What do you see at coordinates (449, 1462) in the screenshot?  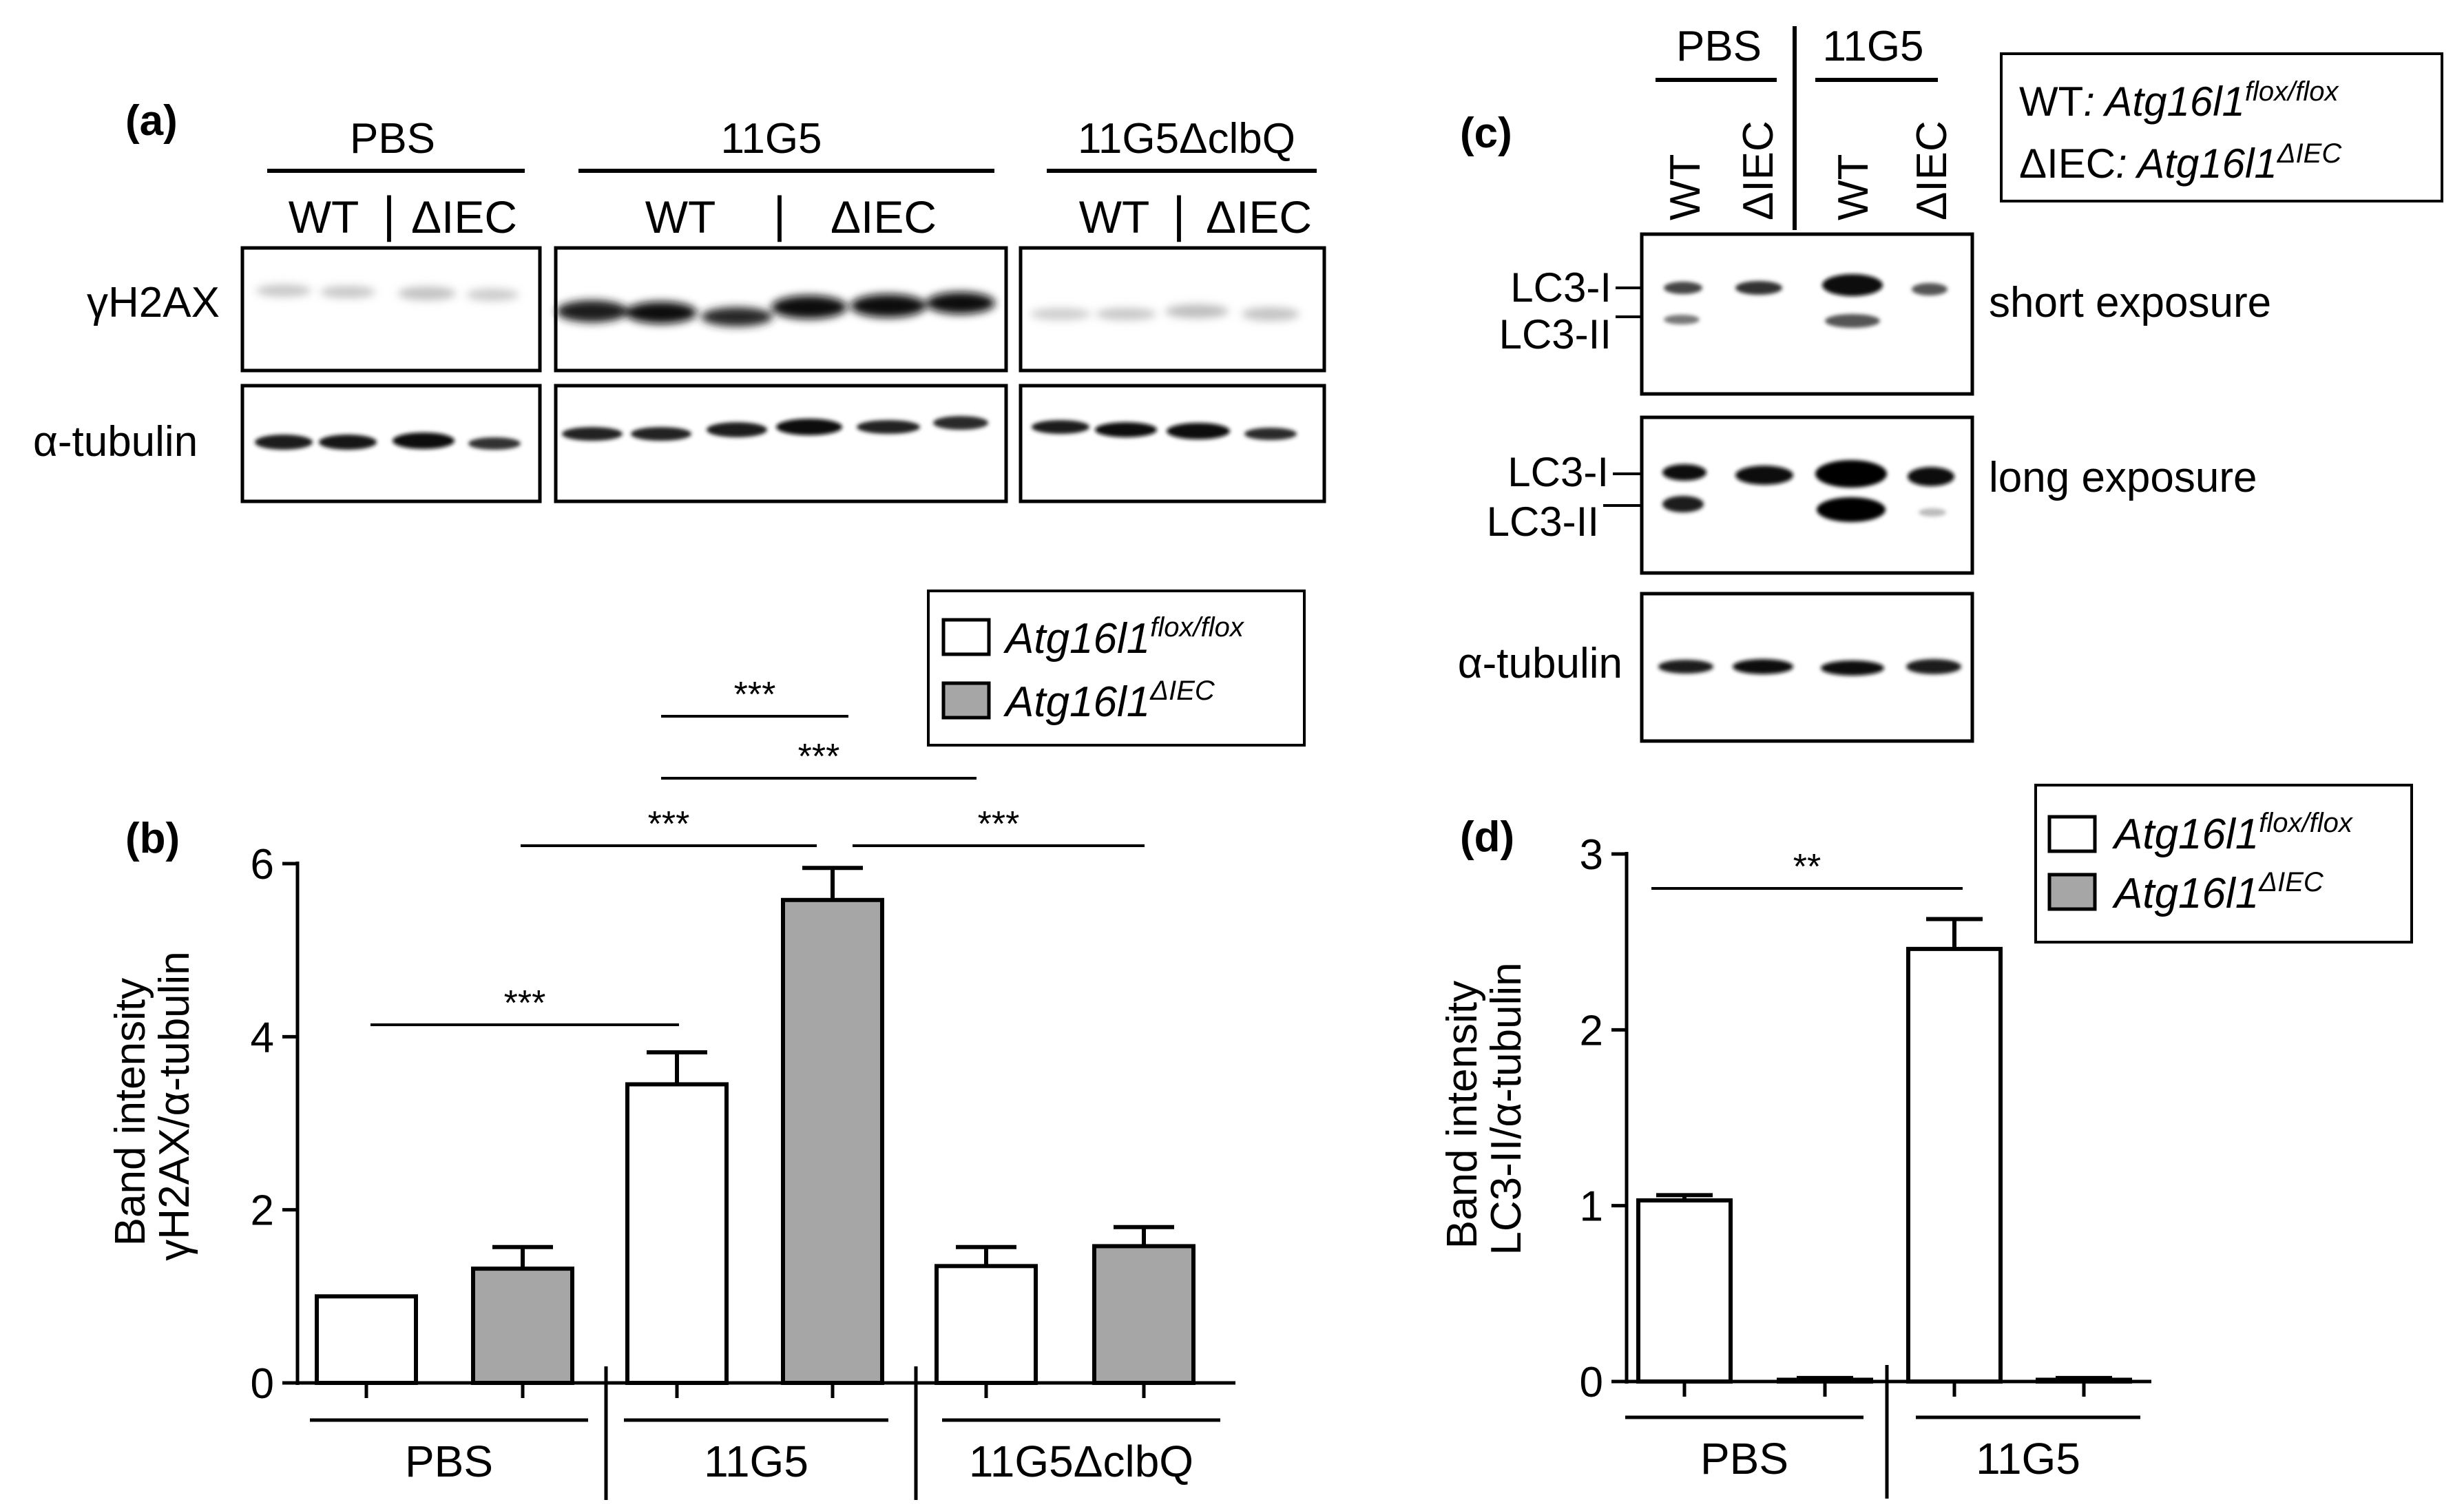 I see `category-label: PBS` at bounding box center [449, 1462].